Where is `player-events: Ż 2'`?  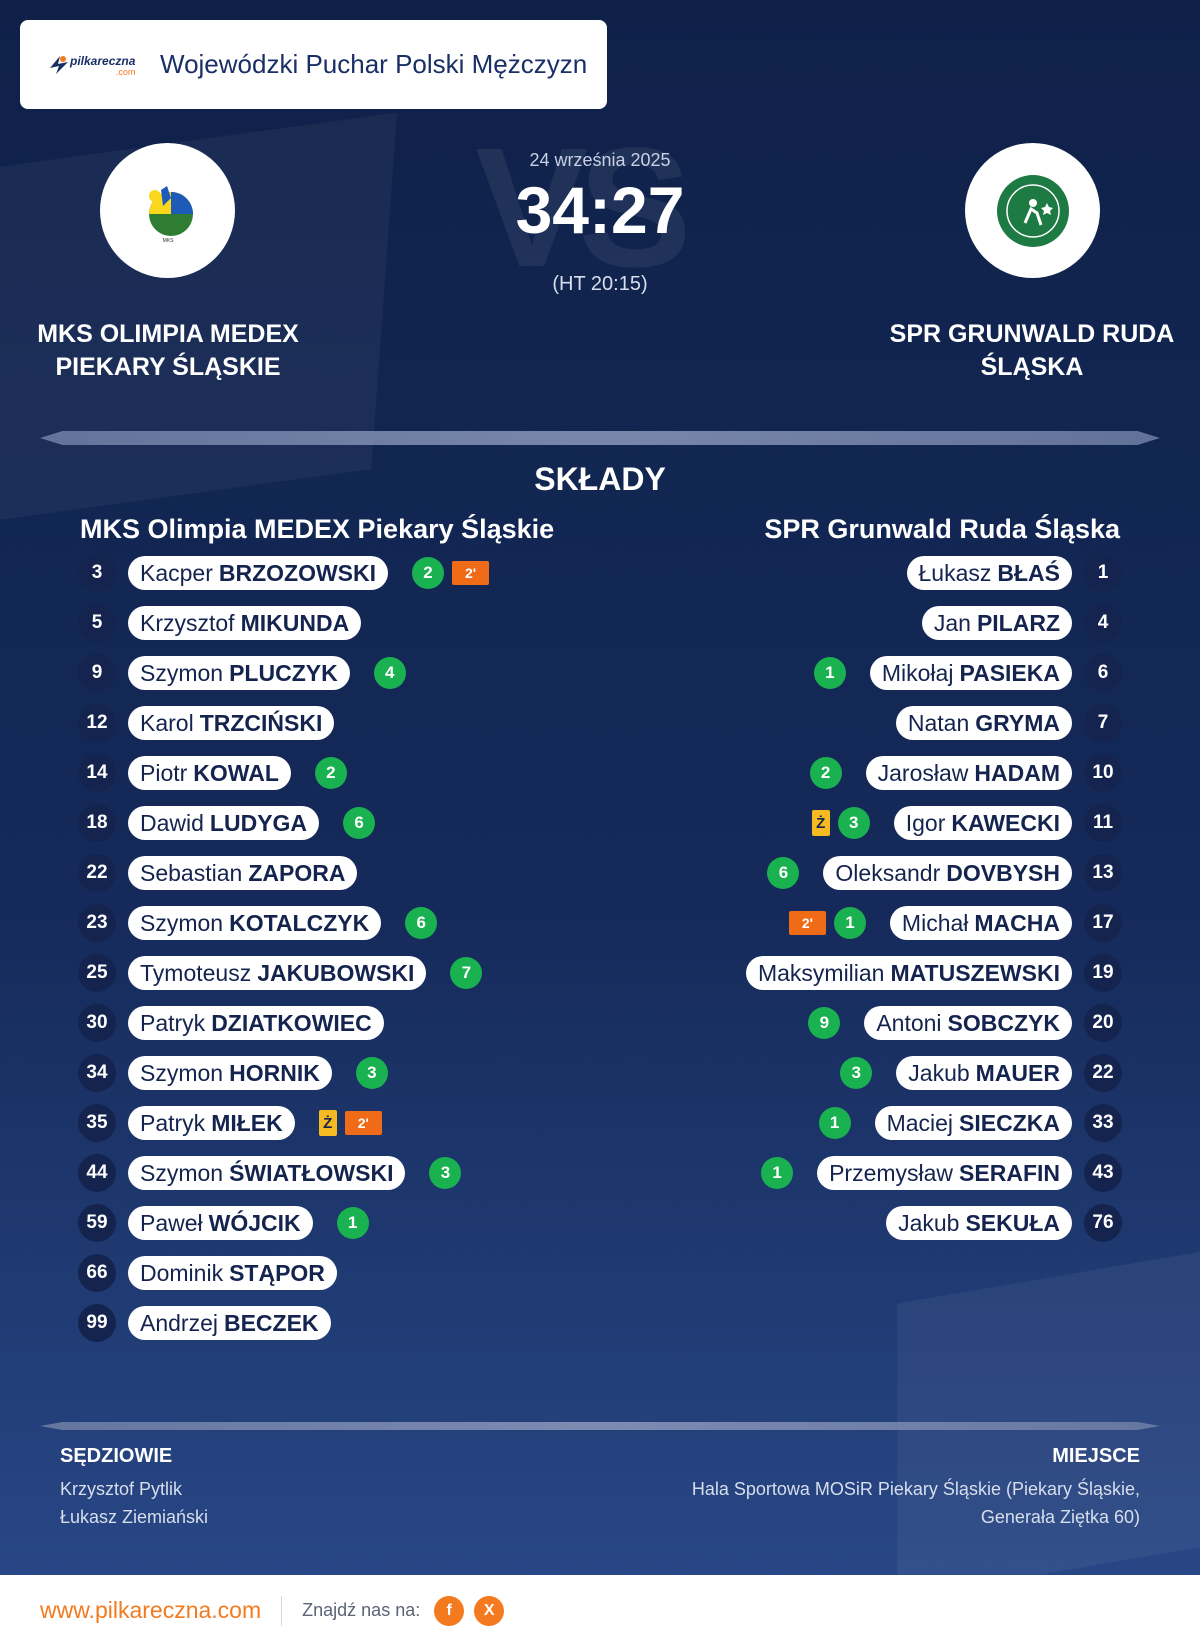
player-events: Ż 2' is located at coordinates (350, 1123).